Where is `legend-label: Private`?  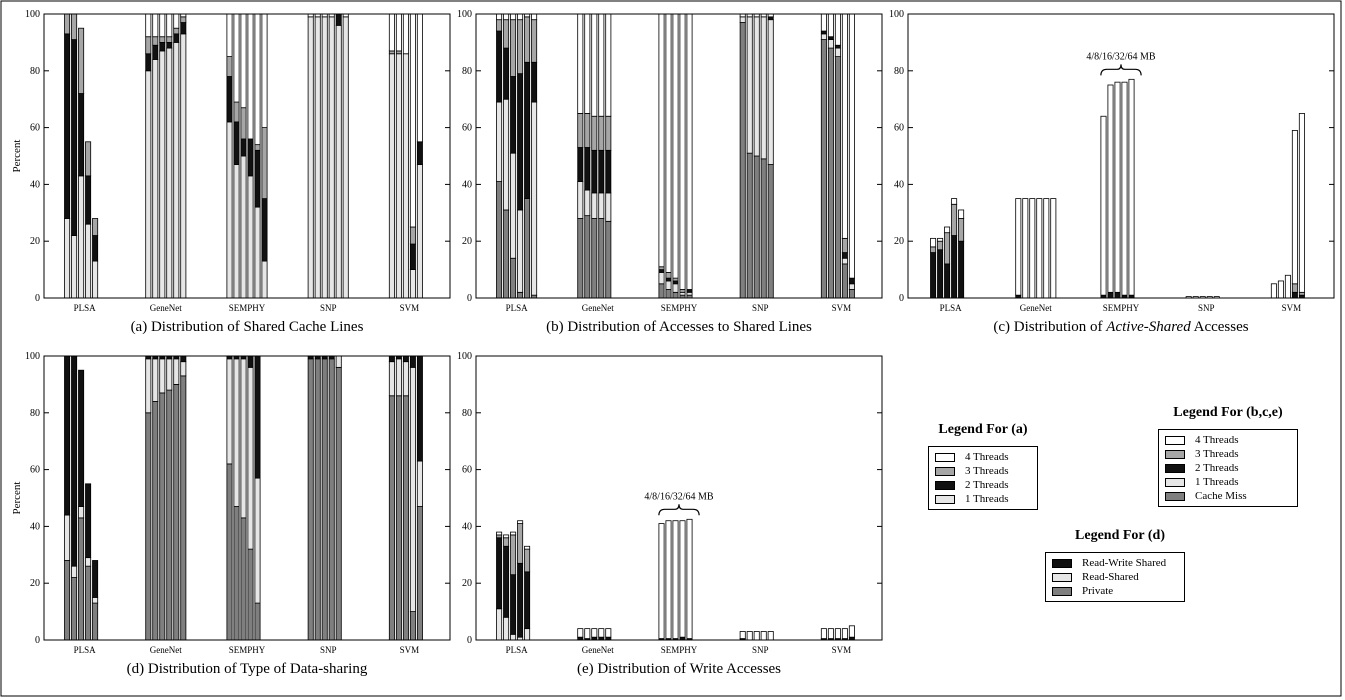
legend-label: Private is located at coordinates (1098, 591).